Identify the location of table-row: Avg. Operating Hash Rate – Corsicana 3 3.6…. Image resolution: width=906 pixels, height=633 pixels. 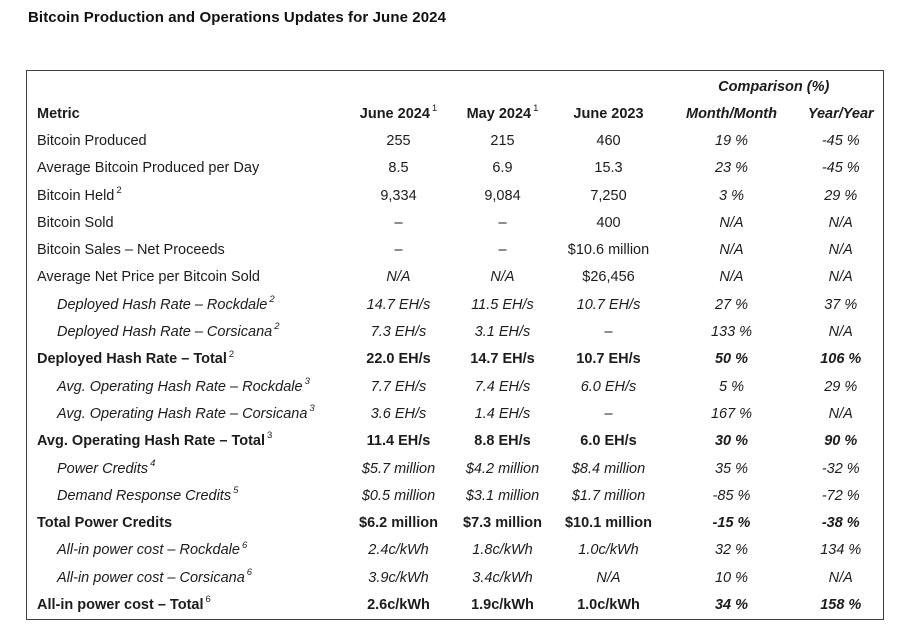
(455, 414).